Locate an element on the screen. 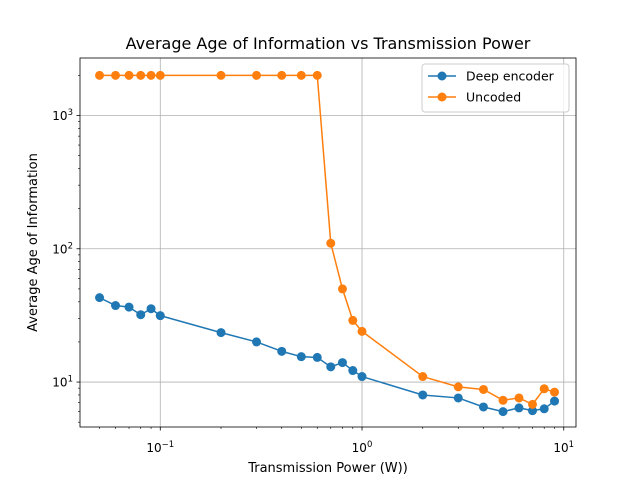 This screenshot has height=480, width=640. y-tick-label: 10¹ is located at coordinates (62, 382).